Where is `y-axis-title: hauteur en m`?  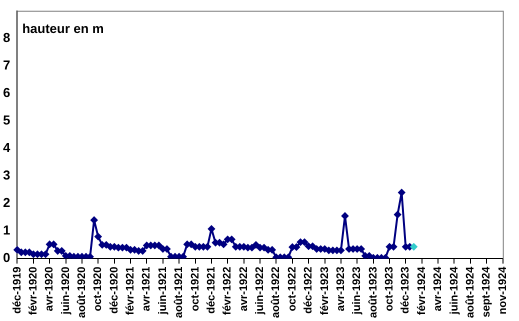 y-axis-title: hauteur en m is located at coordinates (63, 28).